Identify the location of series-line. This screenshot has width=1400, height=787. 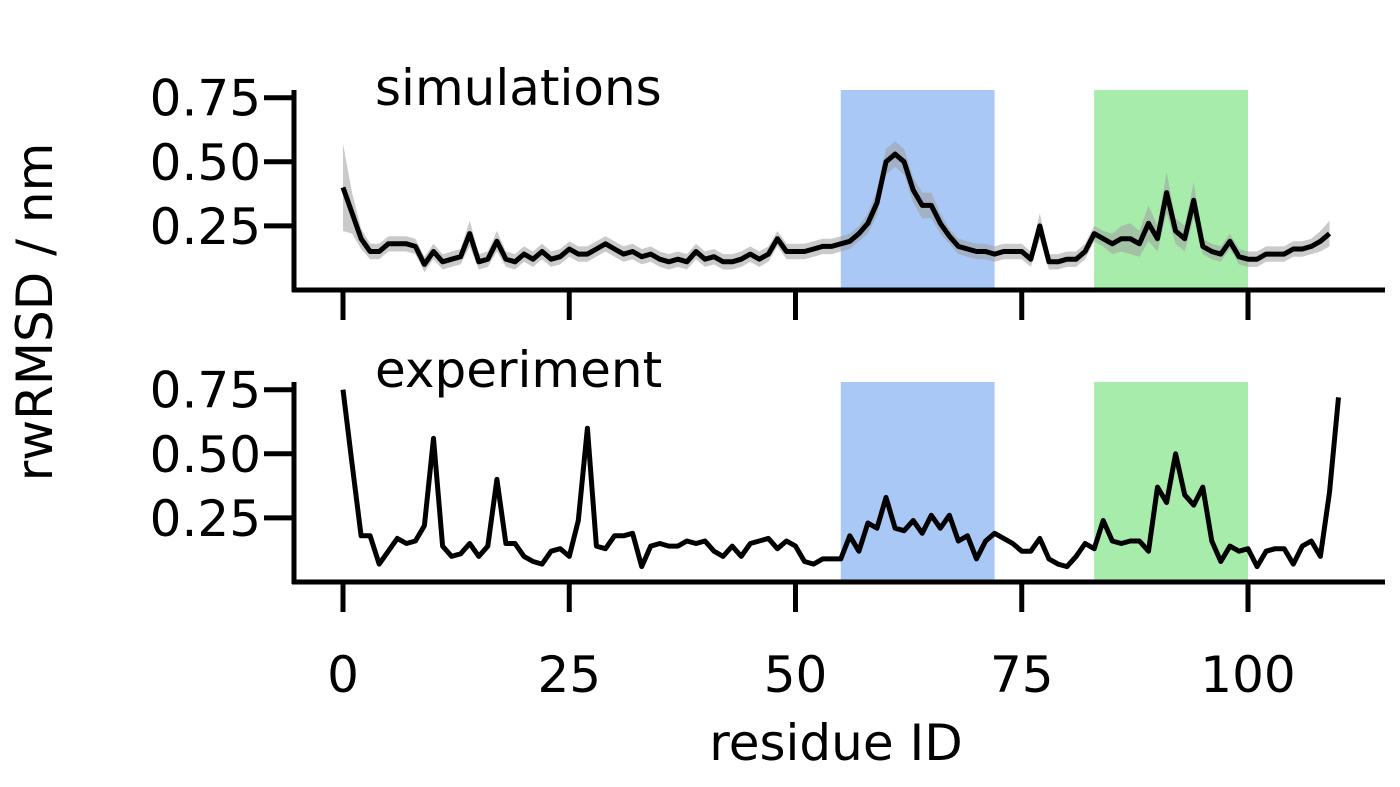
(836, 209).